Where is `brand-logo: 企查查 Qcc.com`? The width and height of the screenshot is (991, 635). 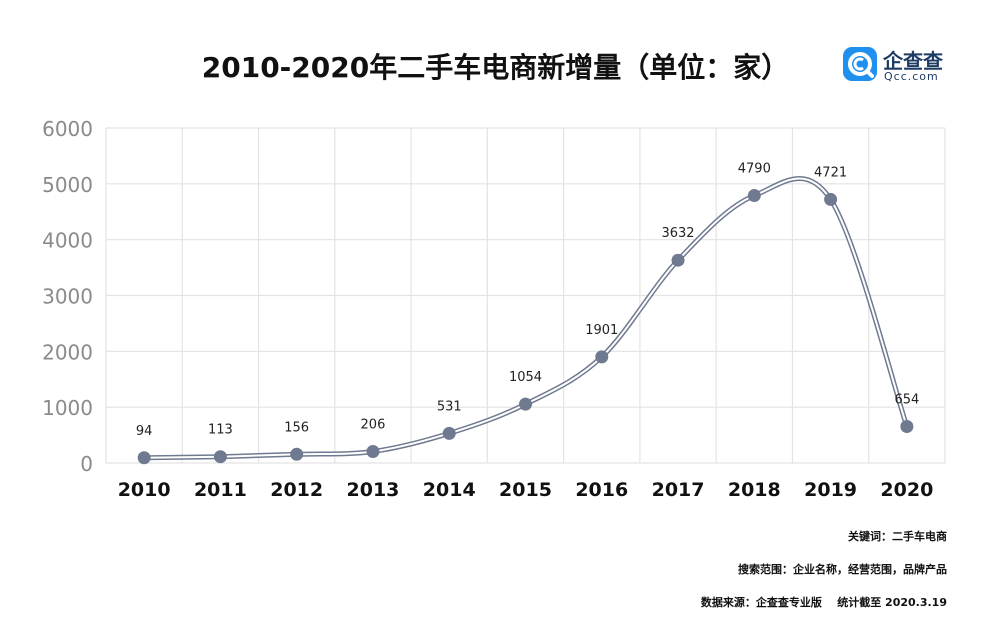 brand-logo: 企查查 Qcc.com is located at coordinates (903, 65).